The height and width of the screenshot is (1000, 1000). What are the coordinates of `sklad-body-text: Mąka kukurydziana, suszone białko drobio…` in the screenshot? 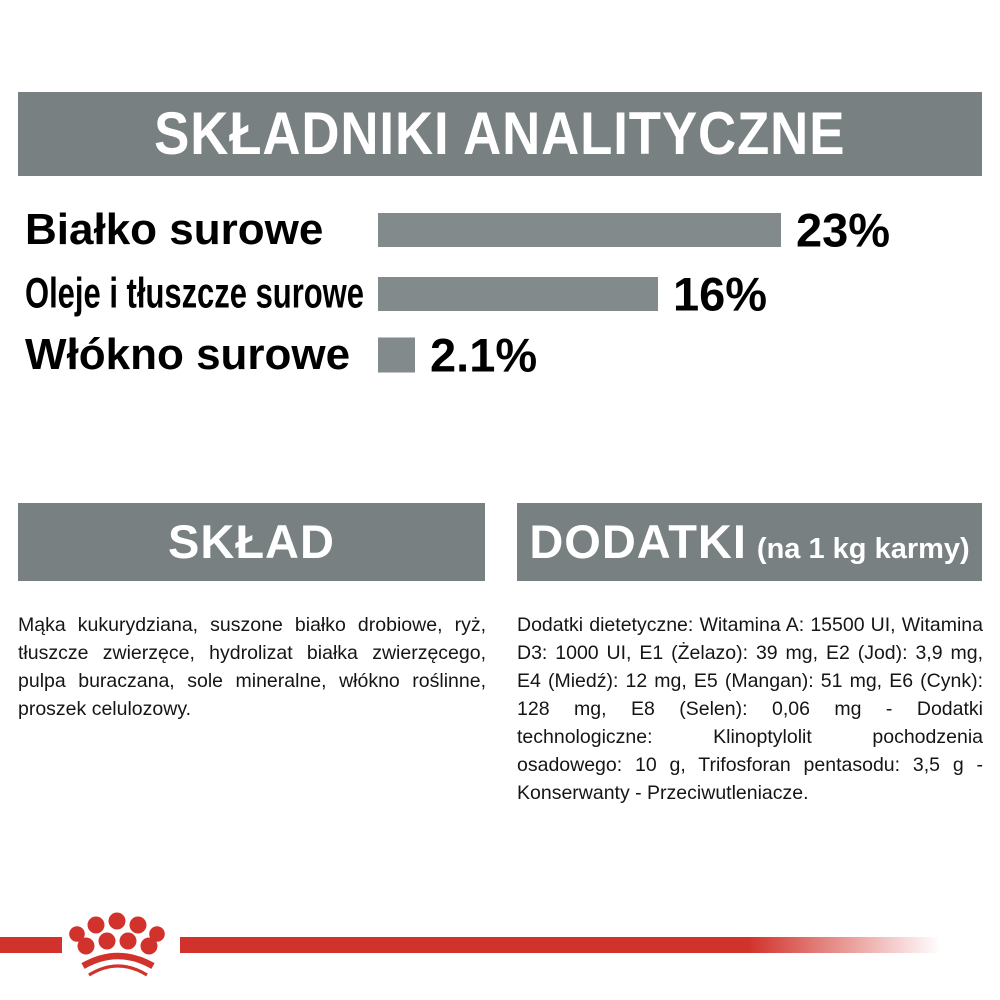 It's located at (252, 666).